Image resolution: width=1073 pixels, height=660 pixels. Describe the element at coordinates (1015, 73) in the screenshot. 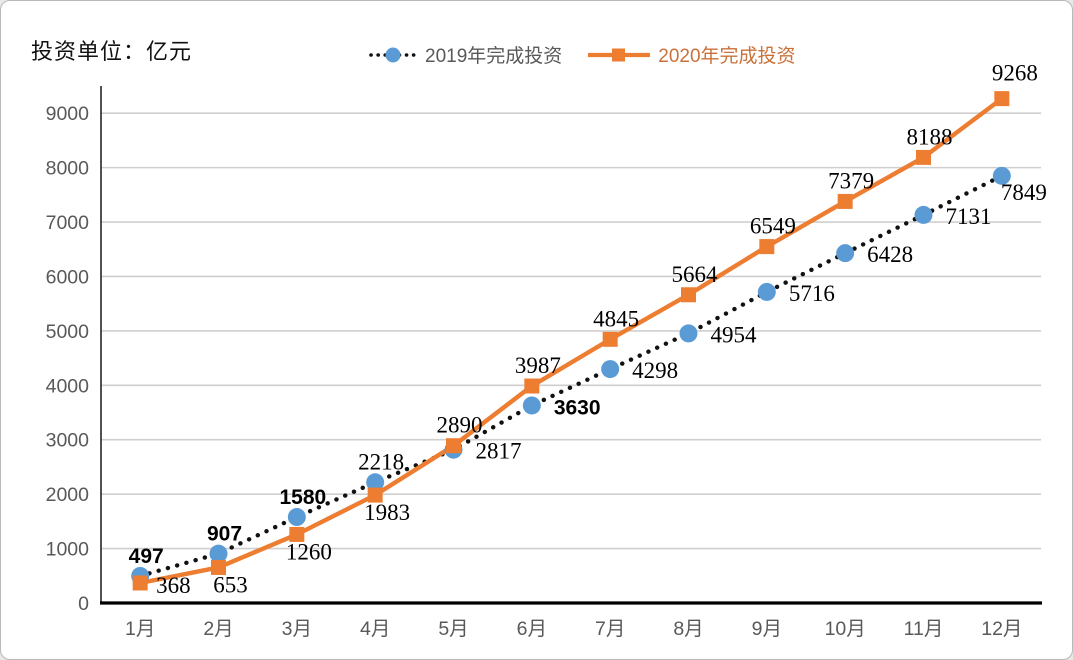

I see `data-label: 9268` at that location.